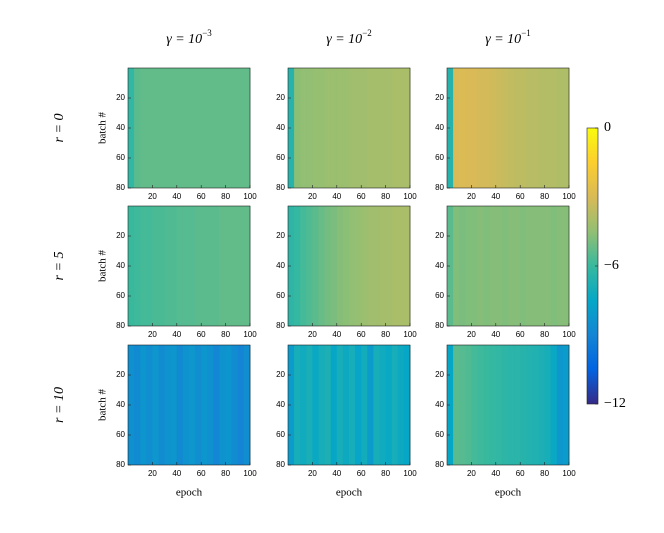 Image resolution: width=664 pixels, height=533 pixels. I want to click on column-title-exp: −3, so click(207, 33).